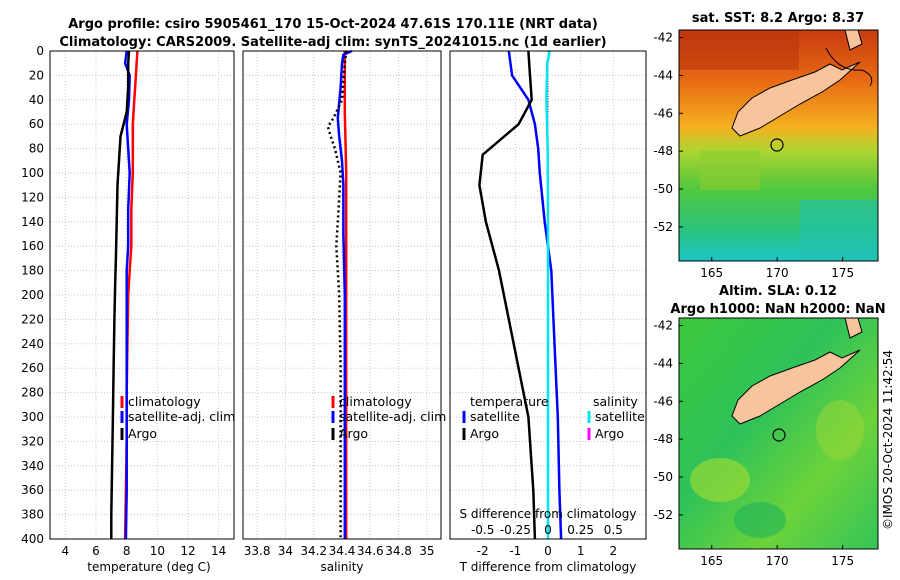 This screenshot has height=580, width=900. I want to click on depth-tick-label: 240, so click(32, 344).